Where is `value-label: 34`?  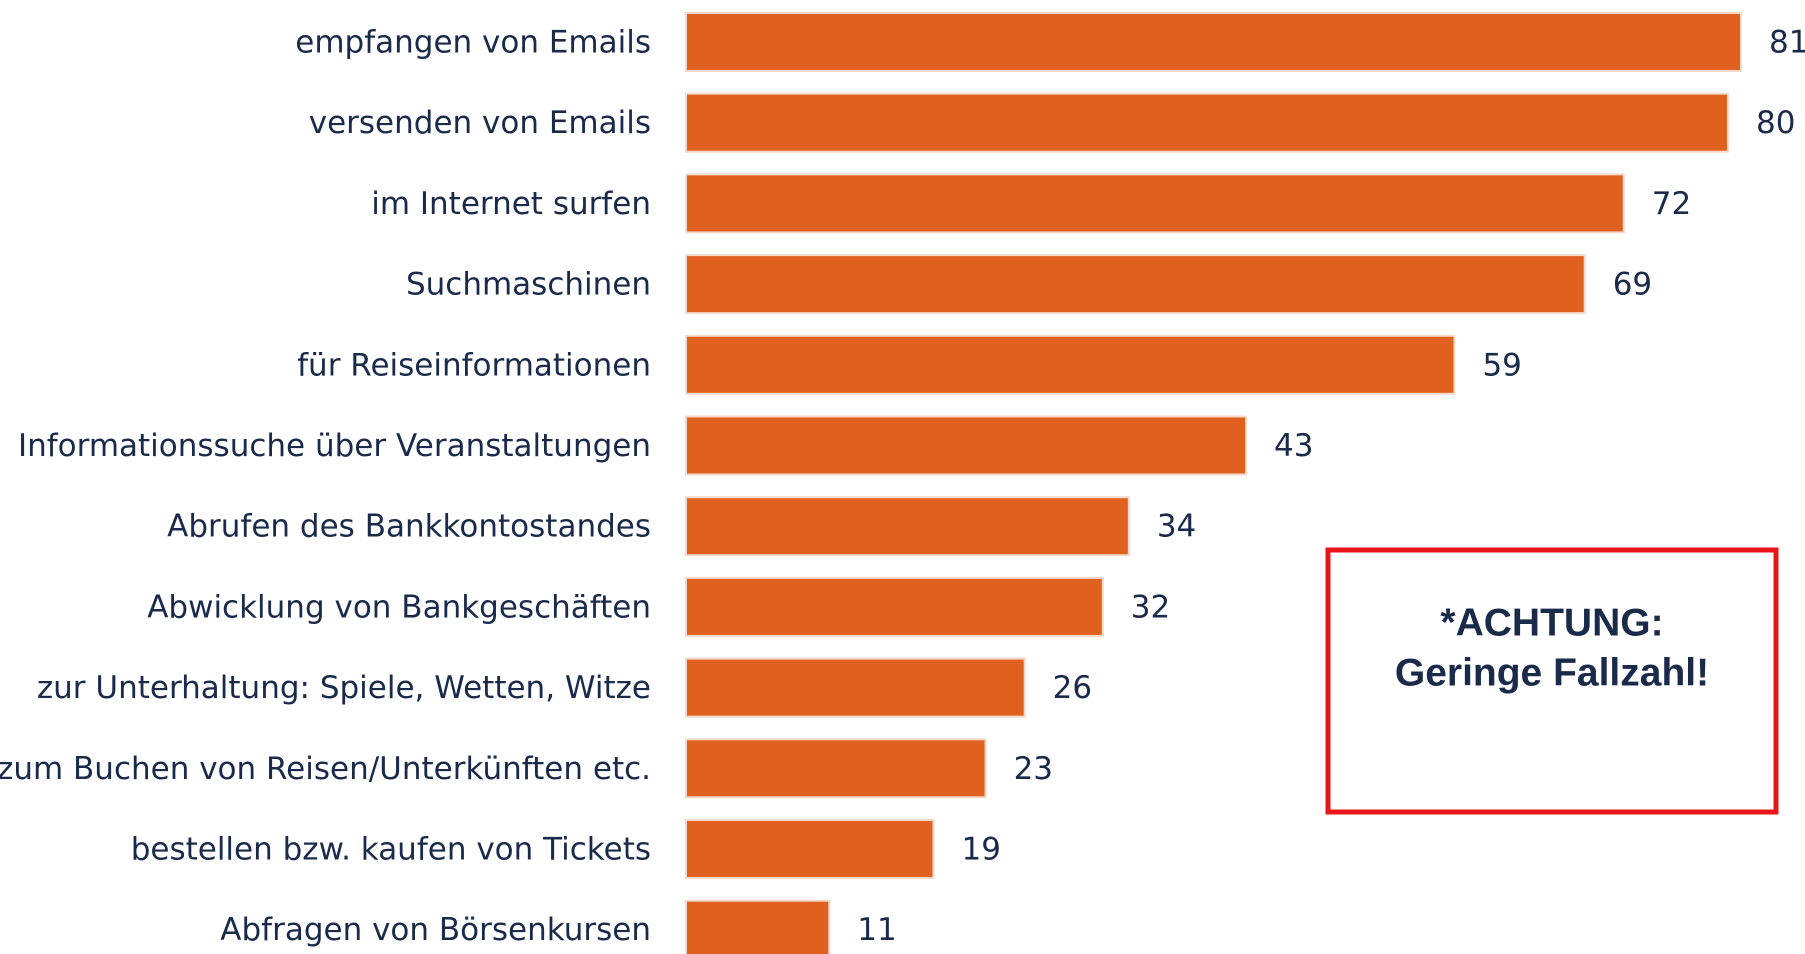
value-label: 34 is located at coordinates (1176, 527).